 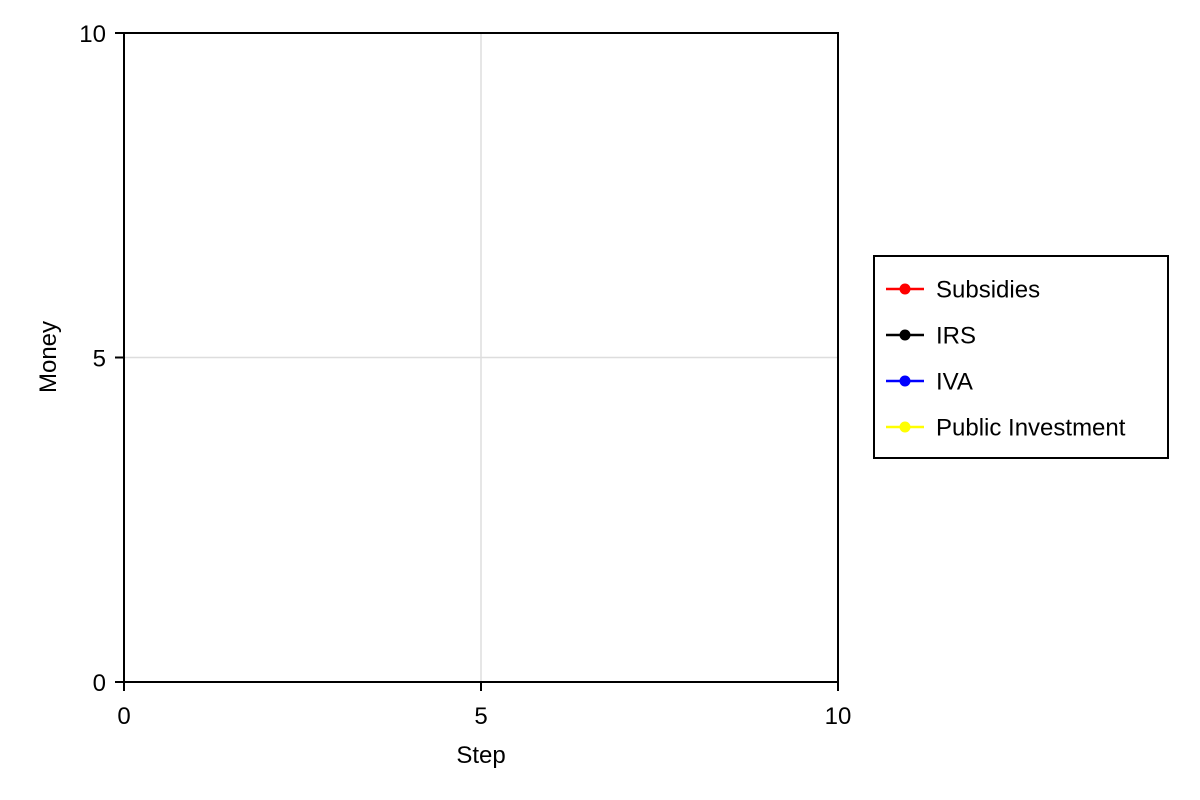 What do you see at coordinates (480, 716) in the screenshot?
I see `x-tick-label: 5` at bounding box center [480, 716].